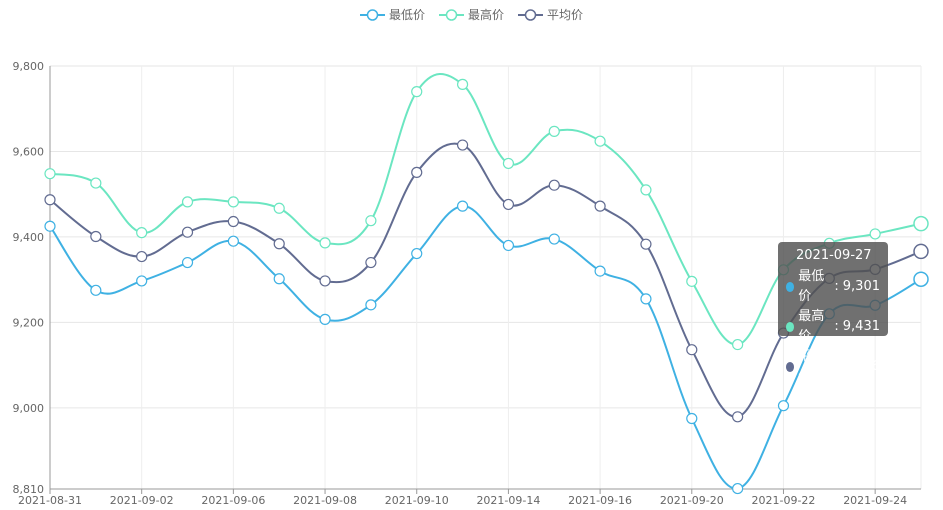 Image resolution: width=943 pixels, height=510 pixels. I want to click on x-tick-label: 2021-09-14, so click(508, 500).